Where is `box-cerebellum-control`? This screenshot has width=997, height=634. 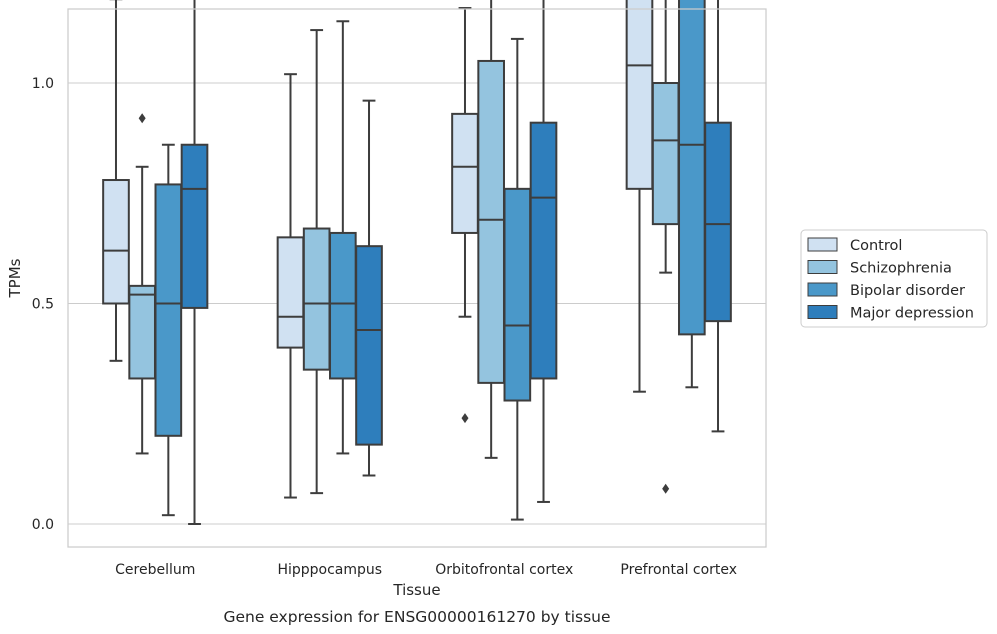
box-cerebellum-control is located at coordinates (116, 181).